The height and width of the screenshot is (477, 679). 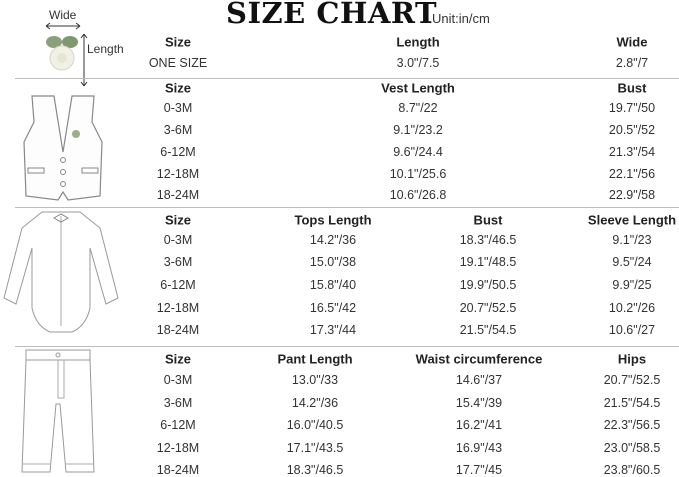 What do you see at coordinates (178, 308) in the screenshot?
I see `bodysuit-table-cell: 12-18M` at bounding box center [178, 308].